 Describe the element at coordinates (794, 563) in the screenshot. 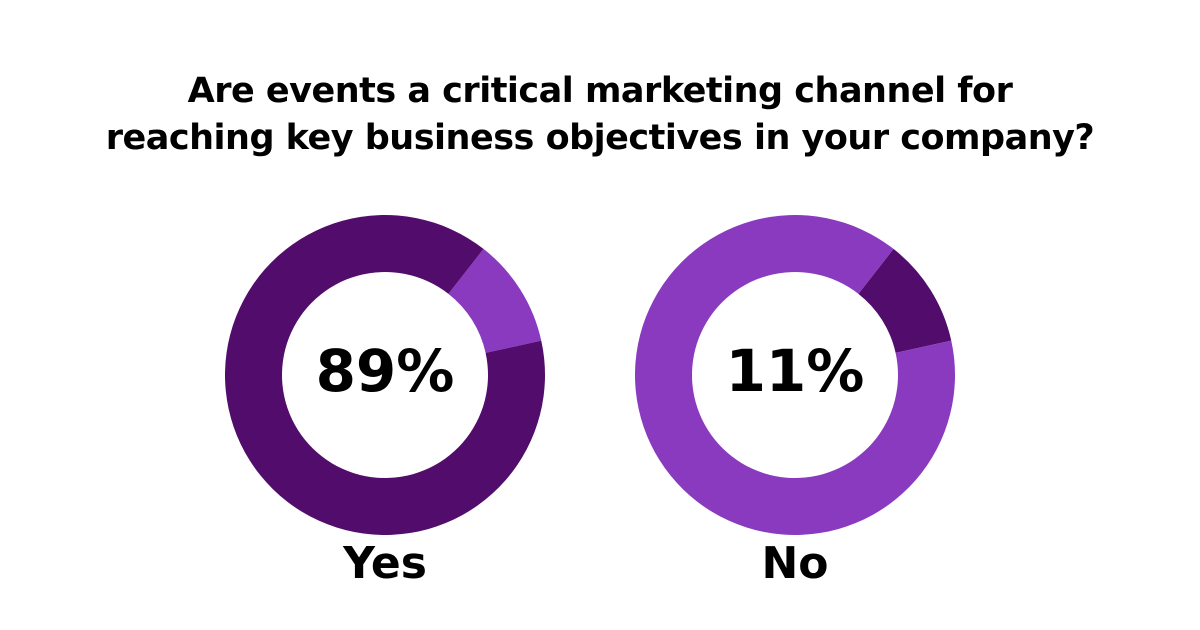

I see `donut-label: No` at that location.